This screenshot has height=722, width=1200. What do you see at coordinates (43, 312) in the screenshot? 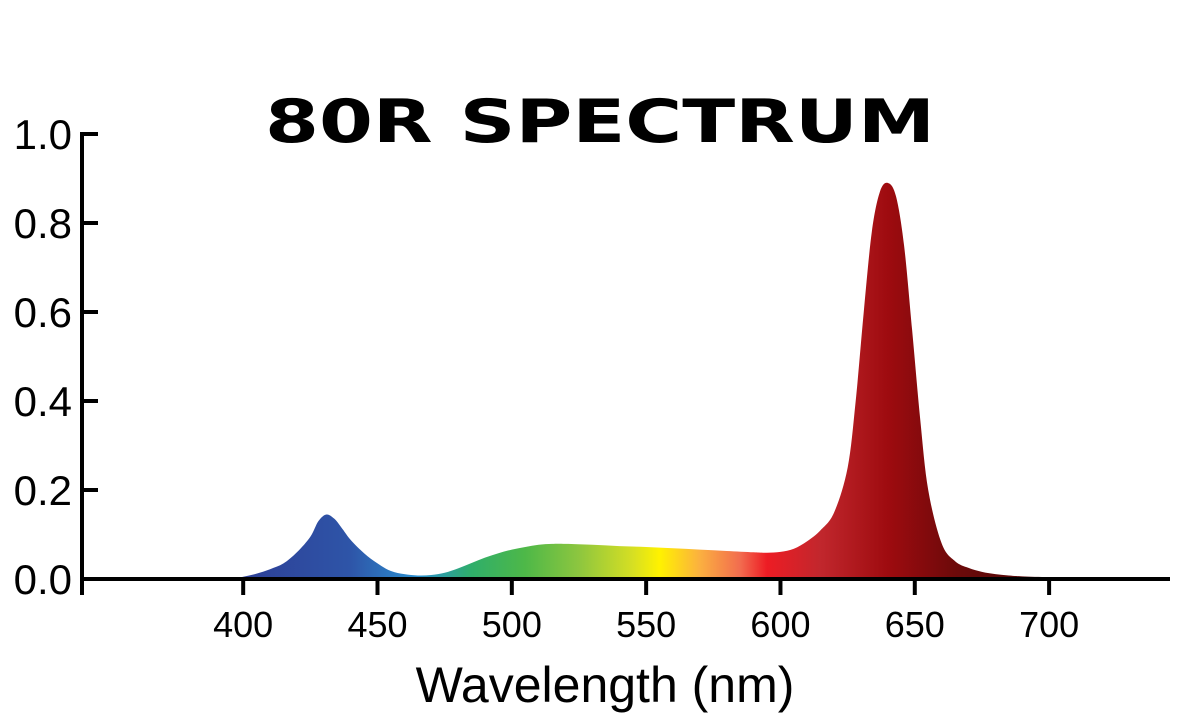
I see `y-tick-label: 0.6` at bounding box center [43, 312].